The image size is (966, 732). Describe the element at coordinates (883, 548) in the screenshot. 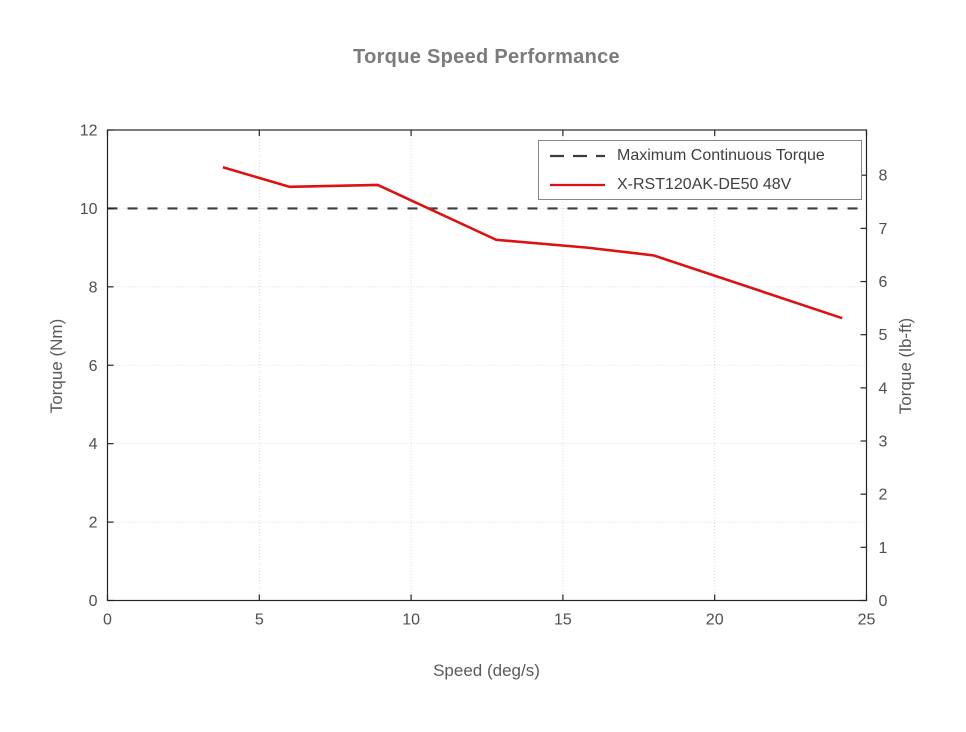

I see `y-tick-label-right: 1` at that location.